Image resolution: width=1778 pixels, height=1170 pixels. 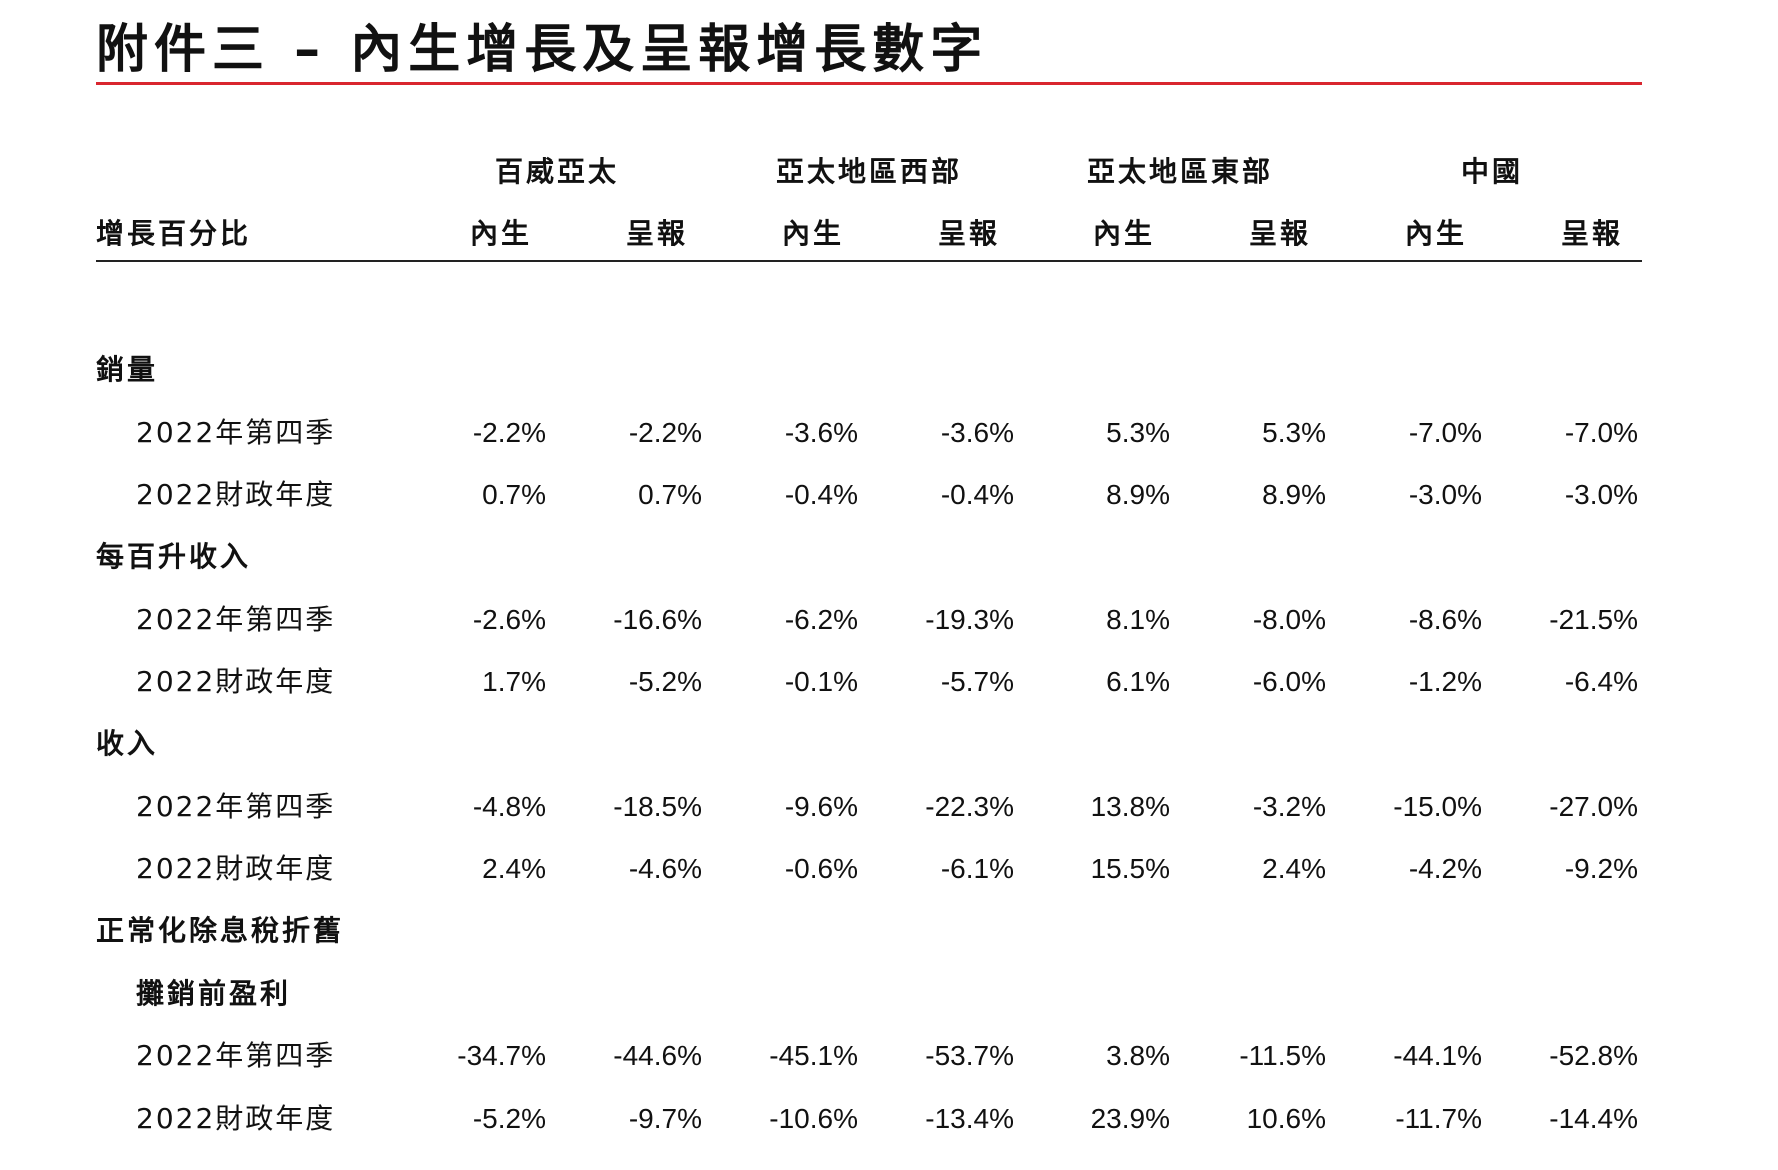 What do you see at coordinates (1445, 868) in the screenshot?
I see `table-cell: -4.2%` at bounding box center [1445, 868].